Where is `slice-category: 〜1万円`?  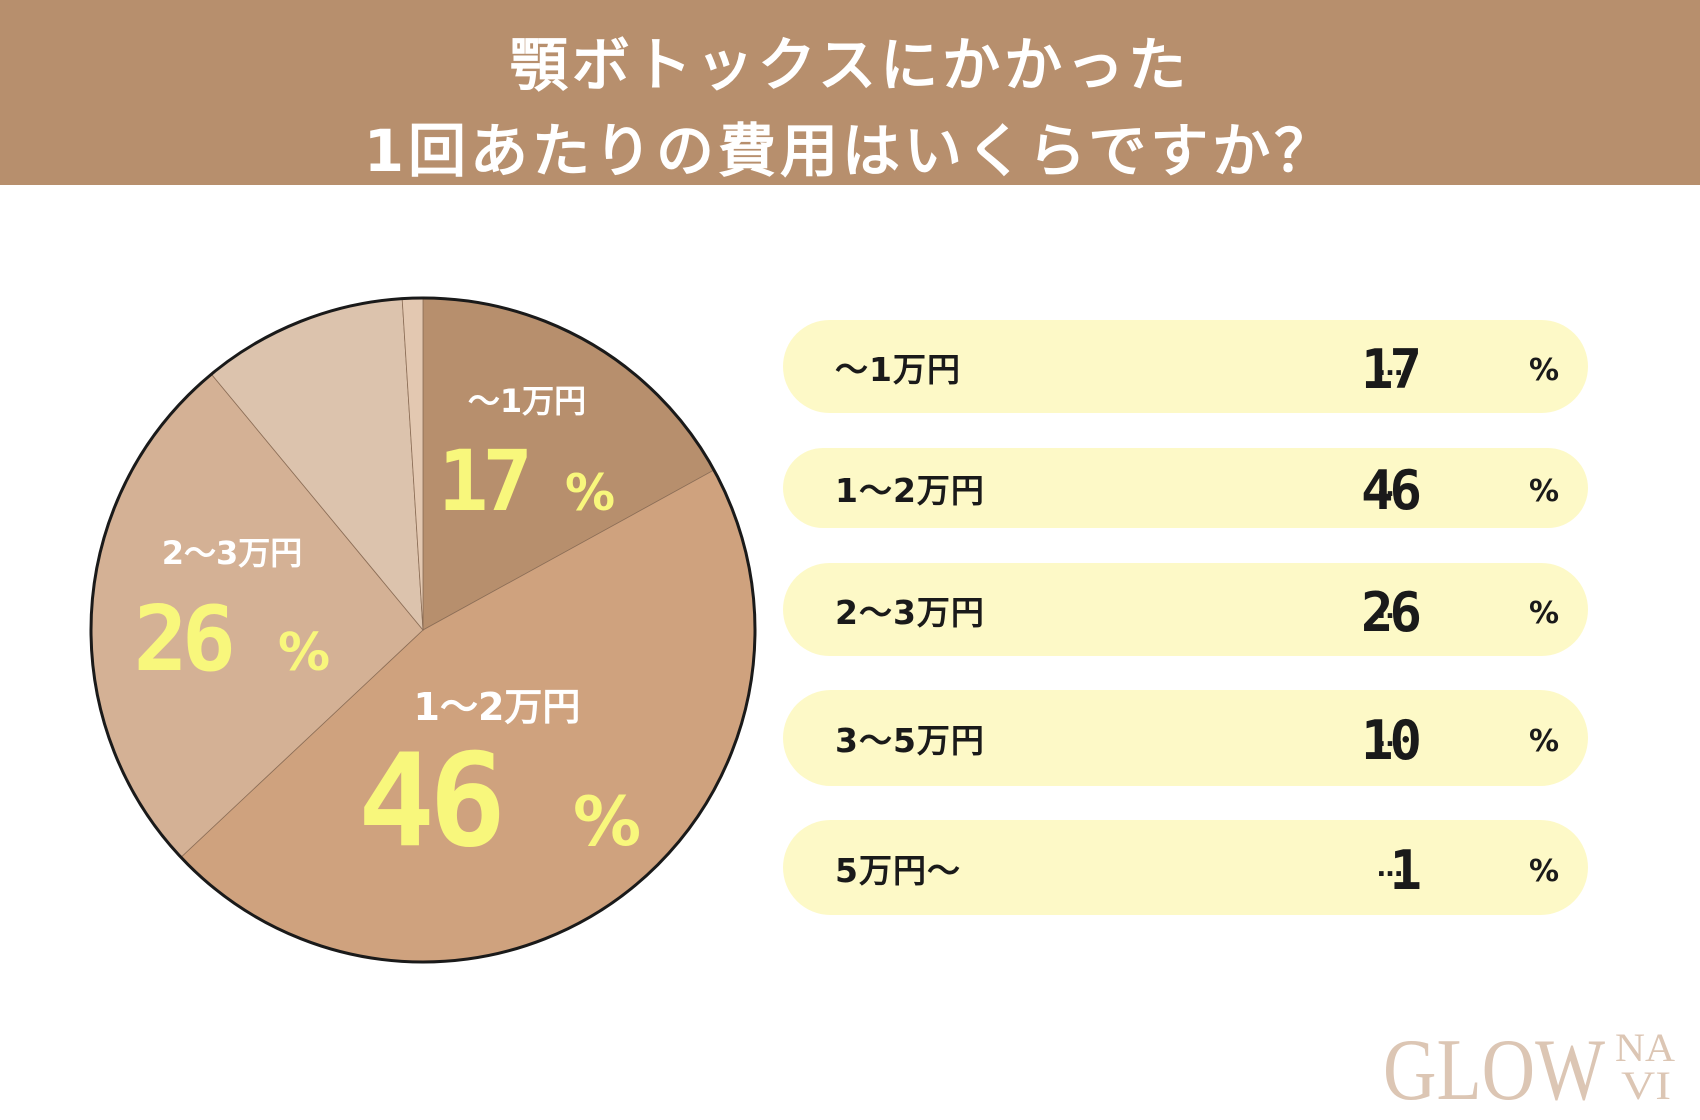
slice-category: 〜1万円 is located at coordinates (527, 401).